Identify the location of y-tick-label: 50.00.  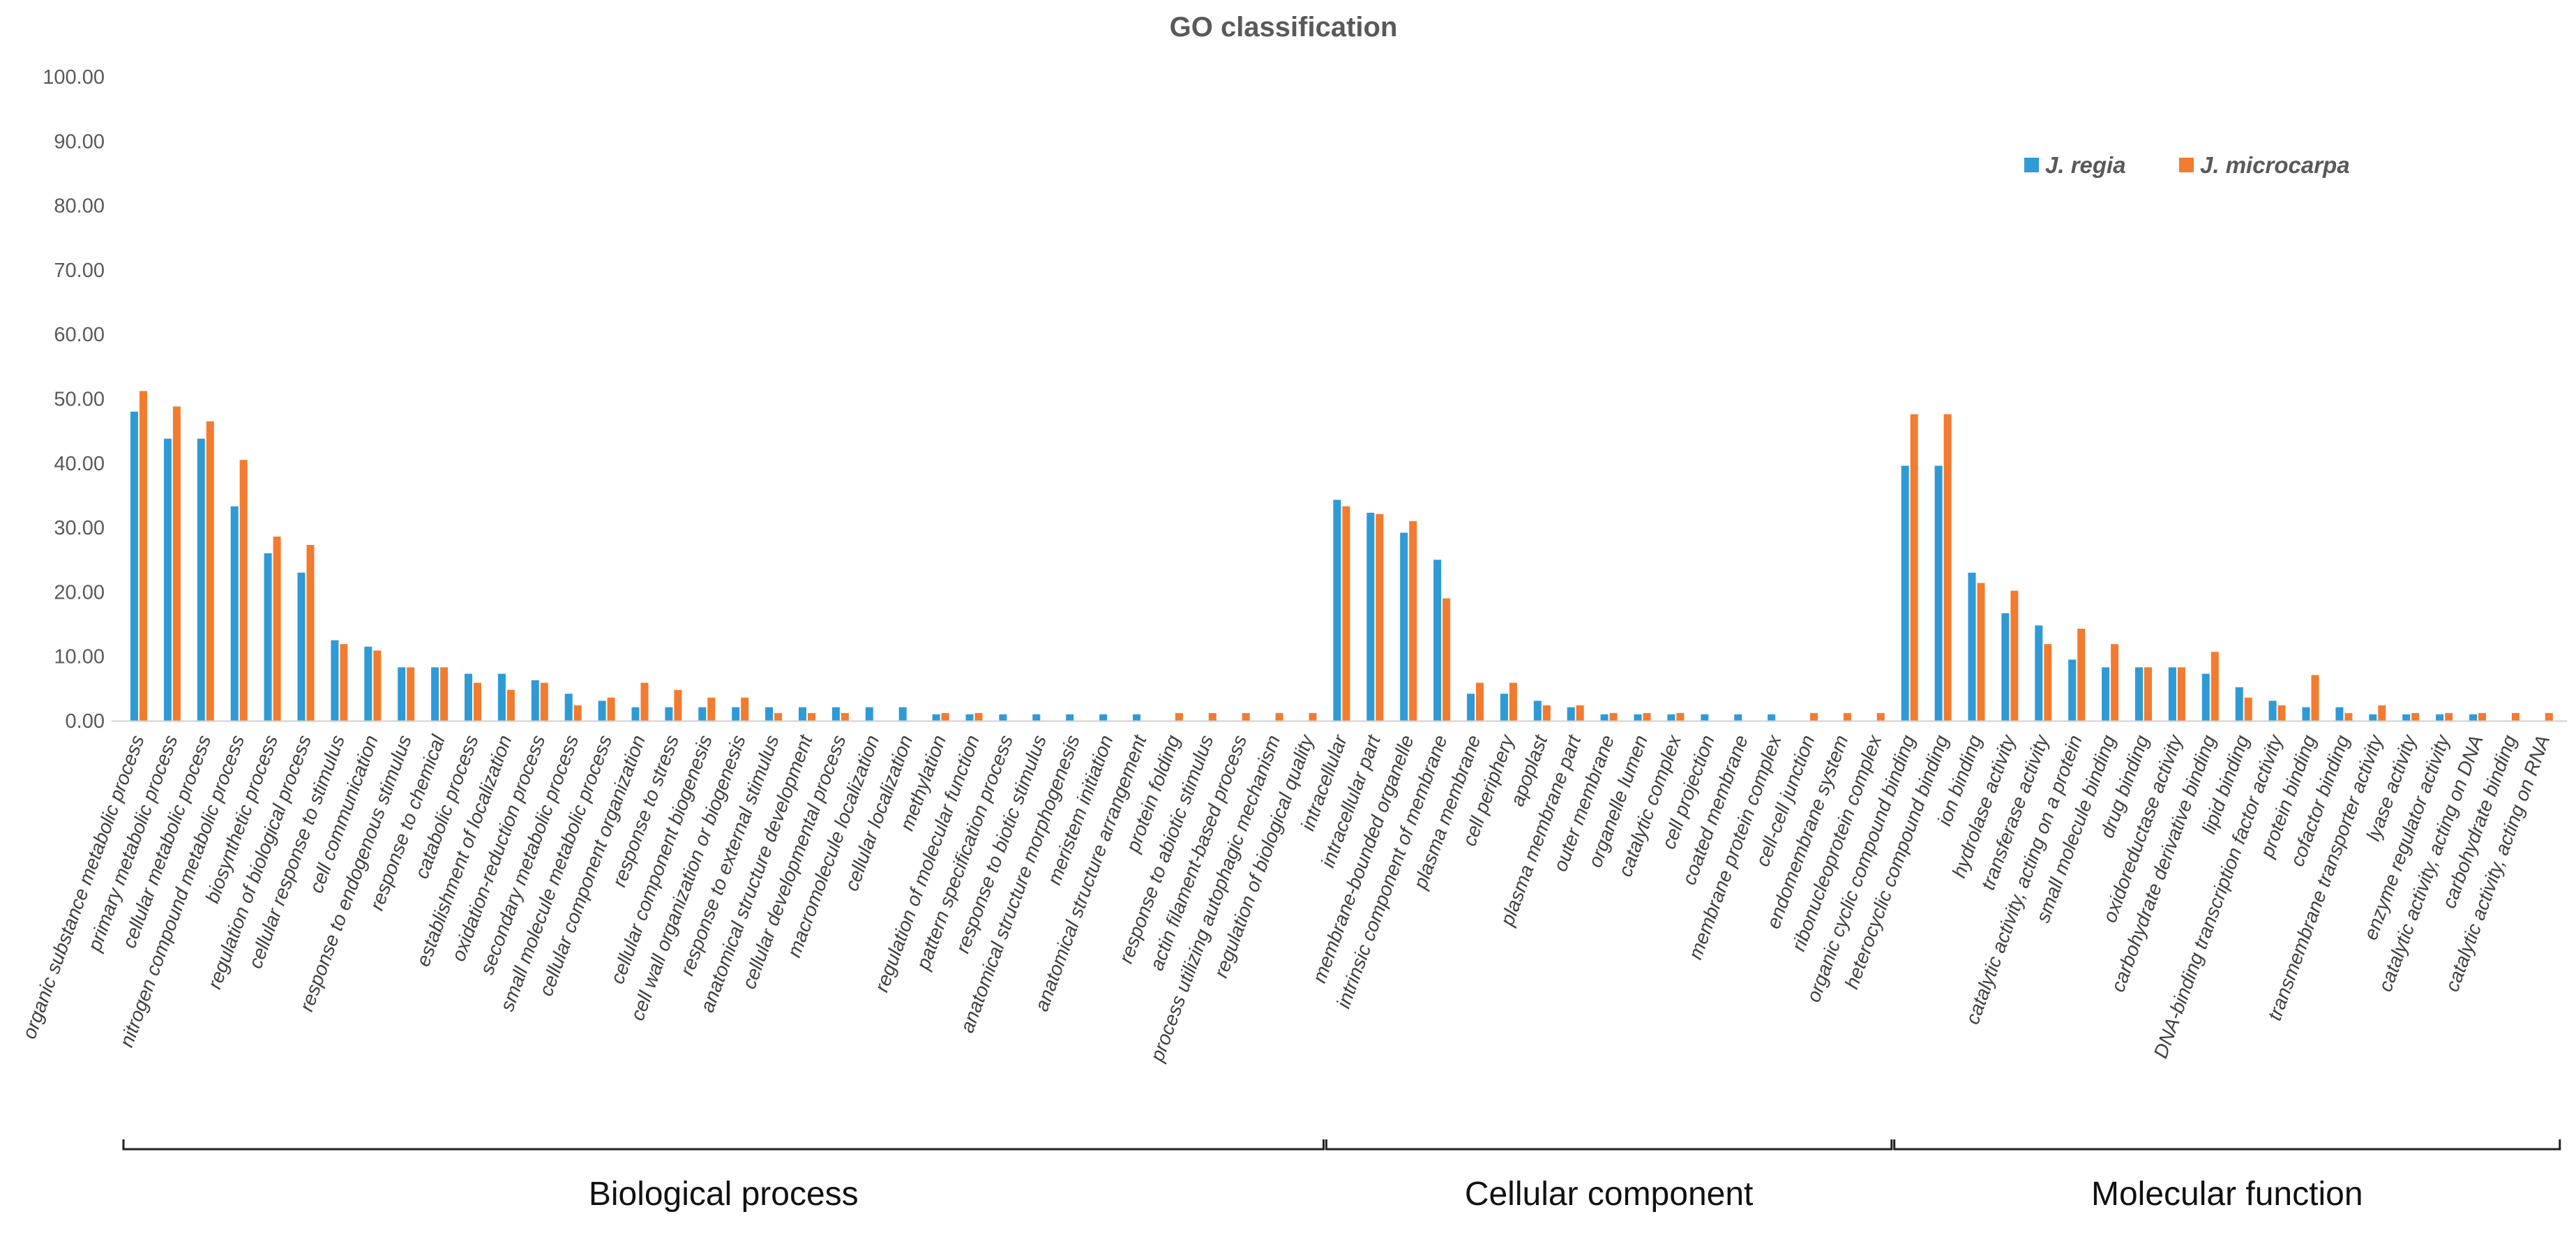
(79, 400).